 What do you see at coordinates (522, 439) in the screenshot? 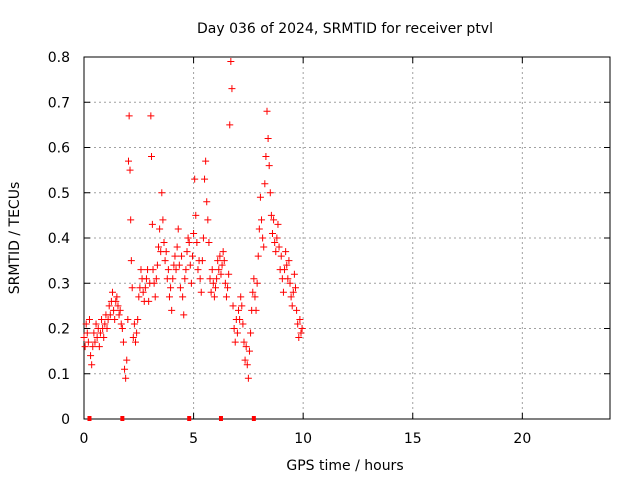
I see `x-tick-label: 20` at bounding box center [522, 439].